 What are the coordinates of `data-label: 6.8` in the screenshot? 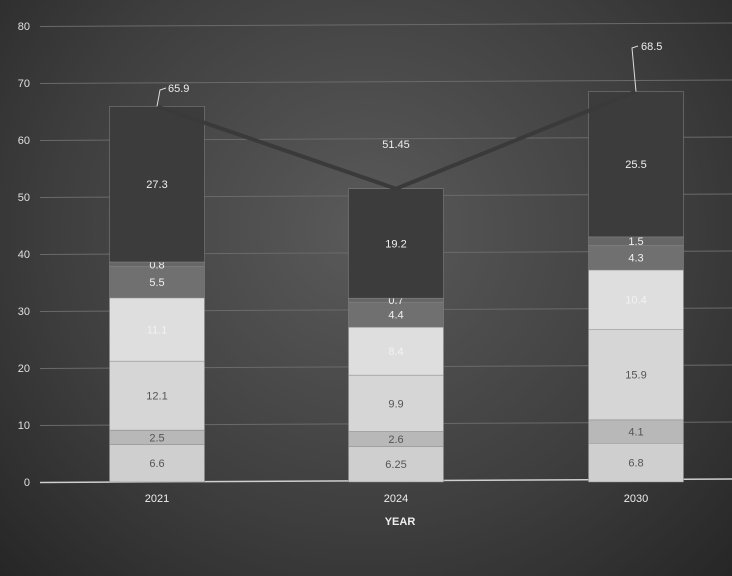 It's located at (635, 464).